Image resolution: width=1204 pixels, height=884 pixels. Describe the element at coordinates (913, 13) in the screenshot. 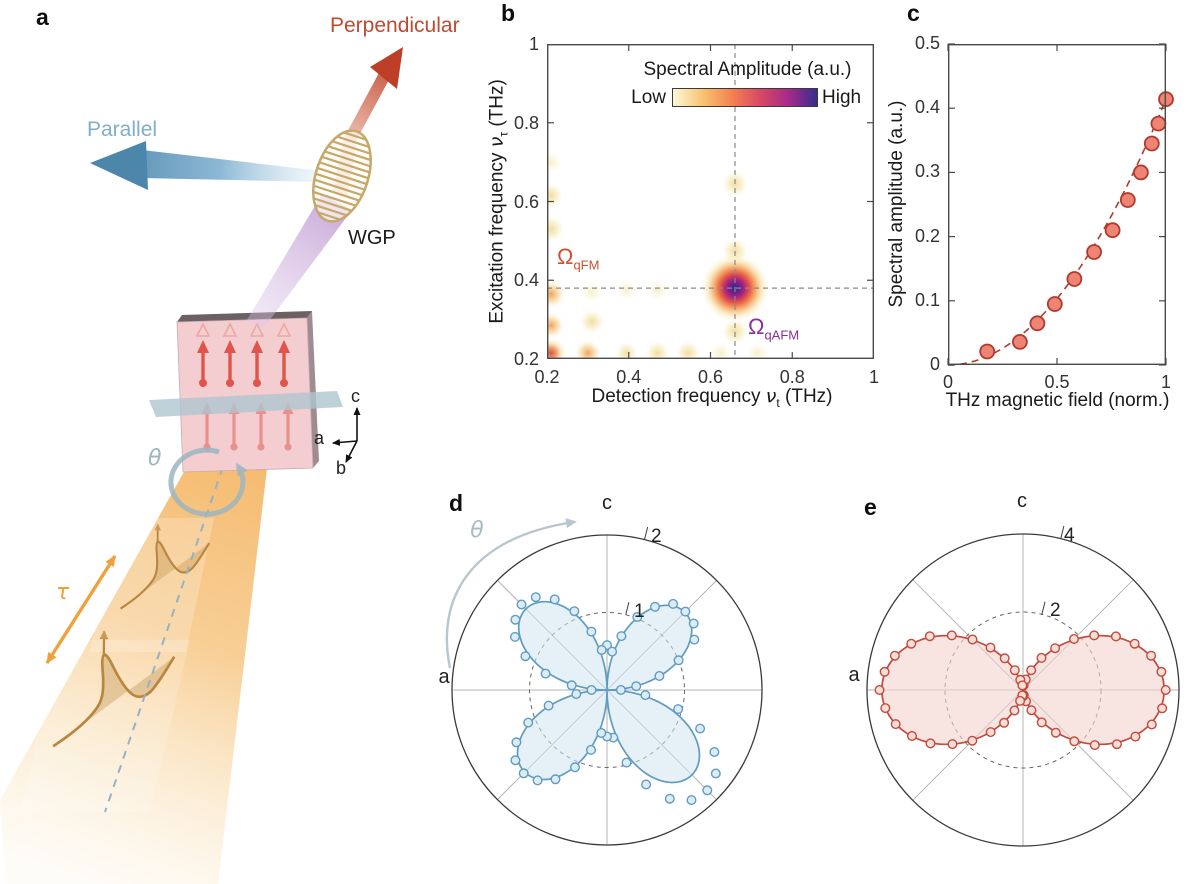

I see `panel-label-c: c` at that location.